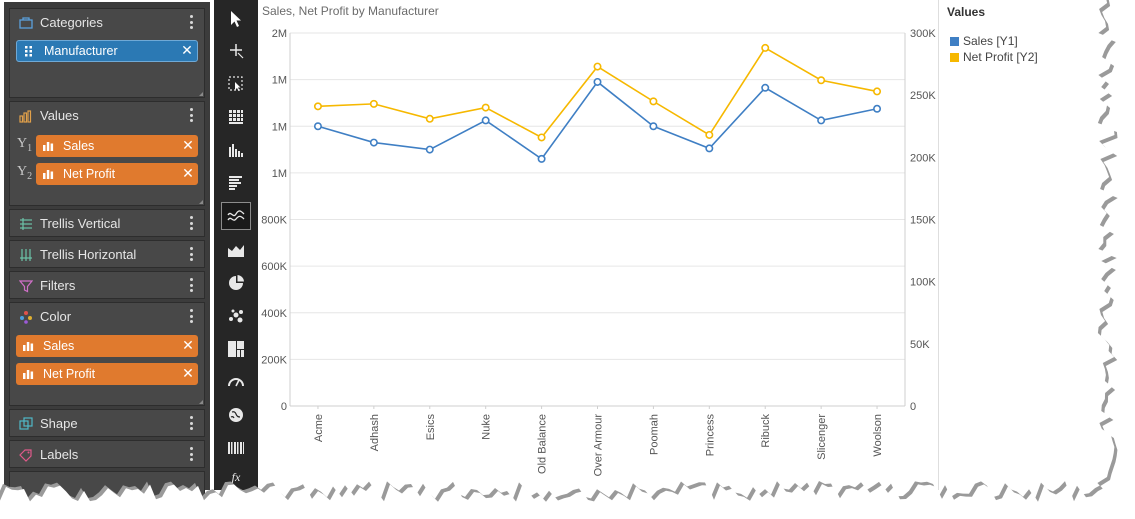  Describe the element at coordinates (26, 224) in the screenshot. I see `trellis-vertical-icon` at that location.